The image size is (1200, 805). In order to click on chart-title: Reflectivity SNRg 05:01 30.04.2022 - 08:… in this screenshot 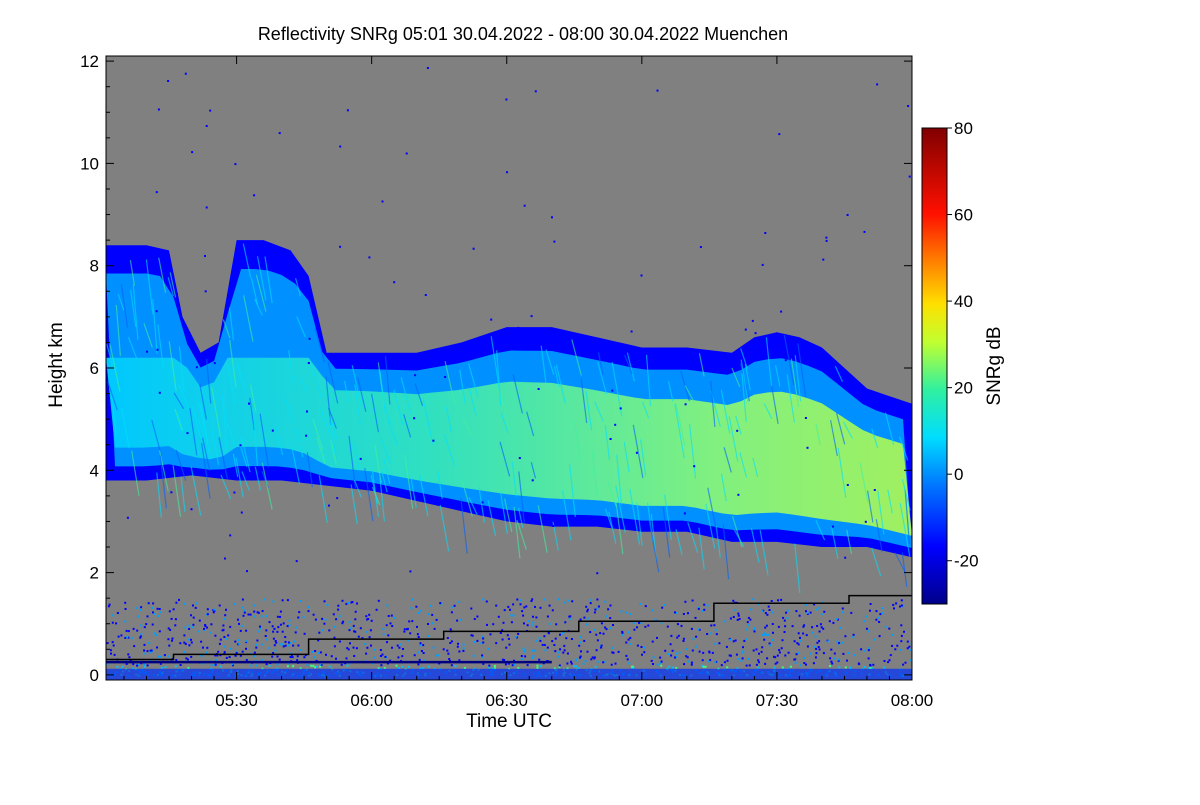, I will do `click(523, 34)`.